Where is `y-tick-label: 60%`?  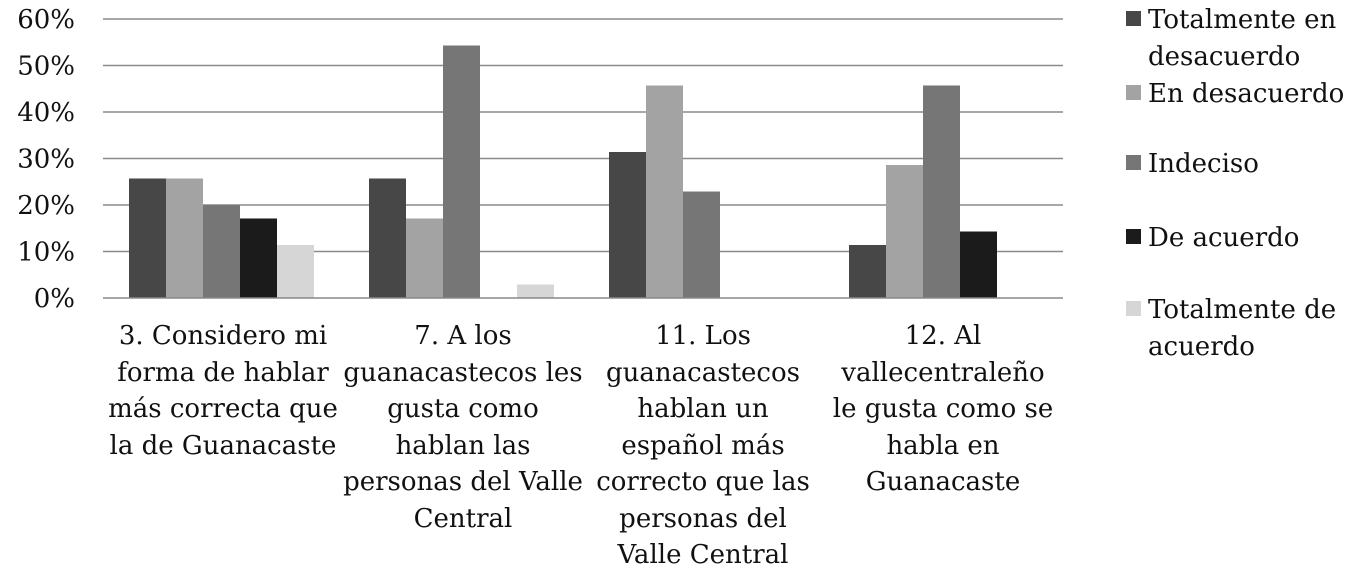
y-tick-label: 60% is located at coordinates (46, 20).